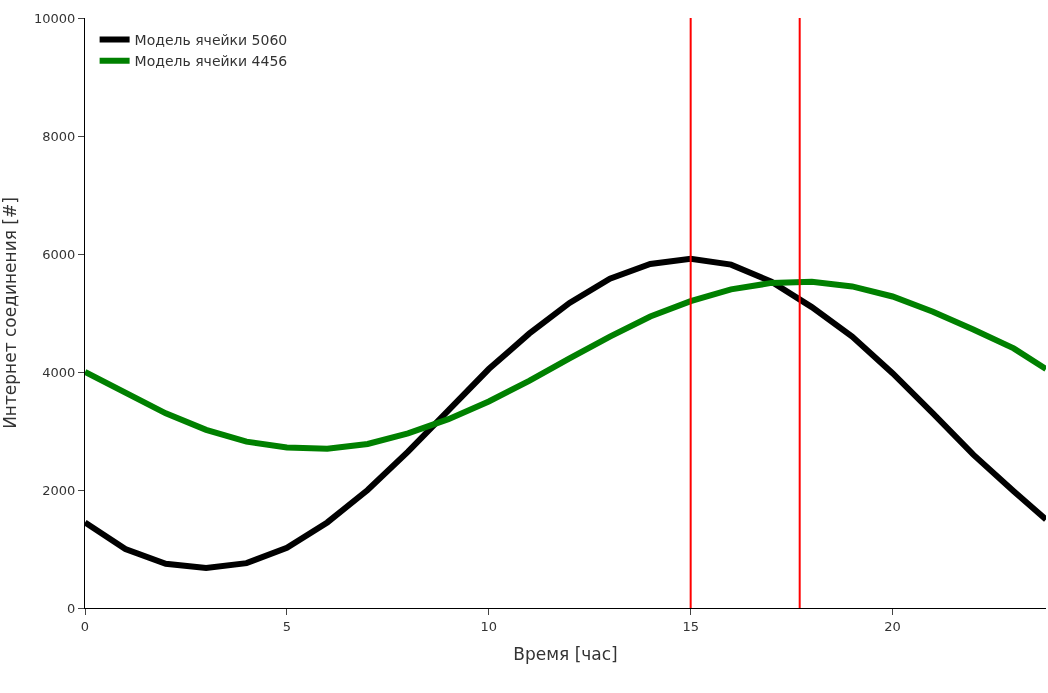 This screenshot has width=1048, height=693. I want to click on x-tick-label: 20, so click(892, 626).